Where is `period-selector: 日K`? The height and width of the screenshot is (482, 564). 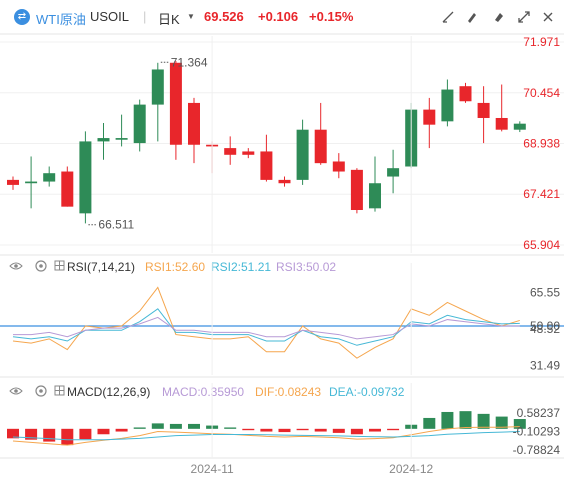 period-selector: 日K is located at coordinates (169, 19).